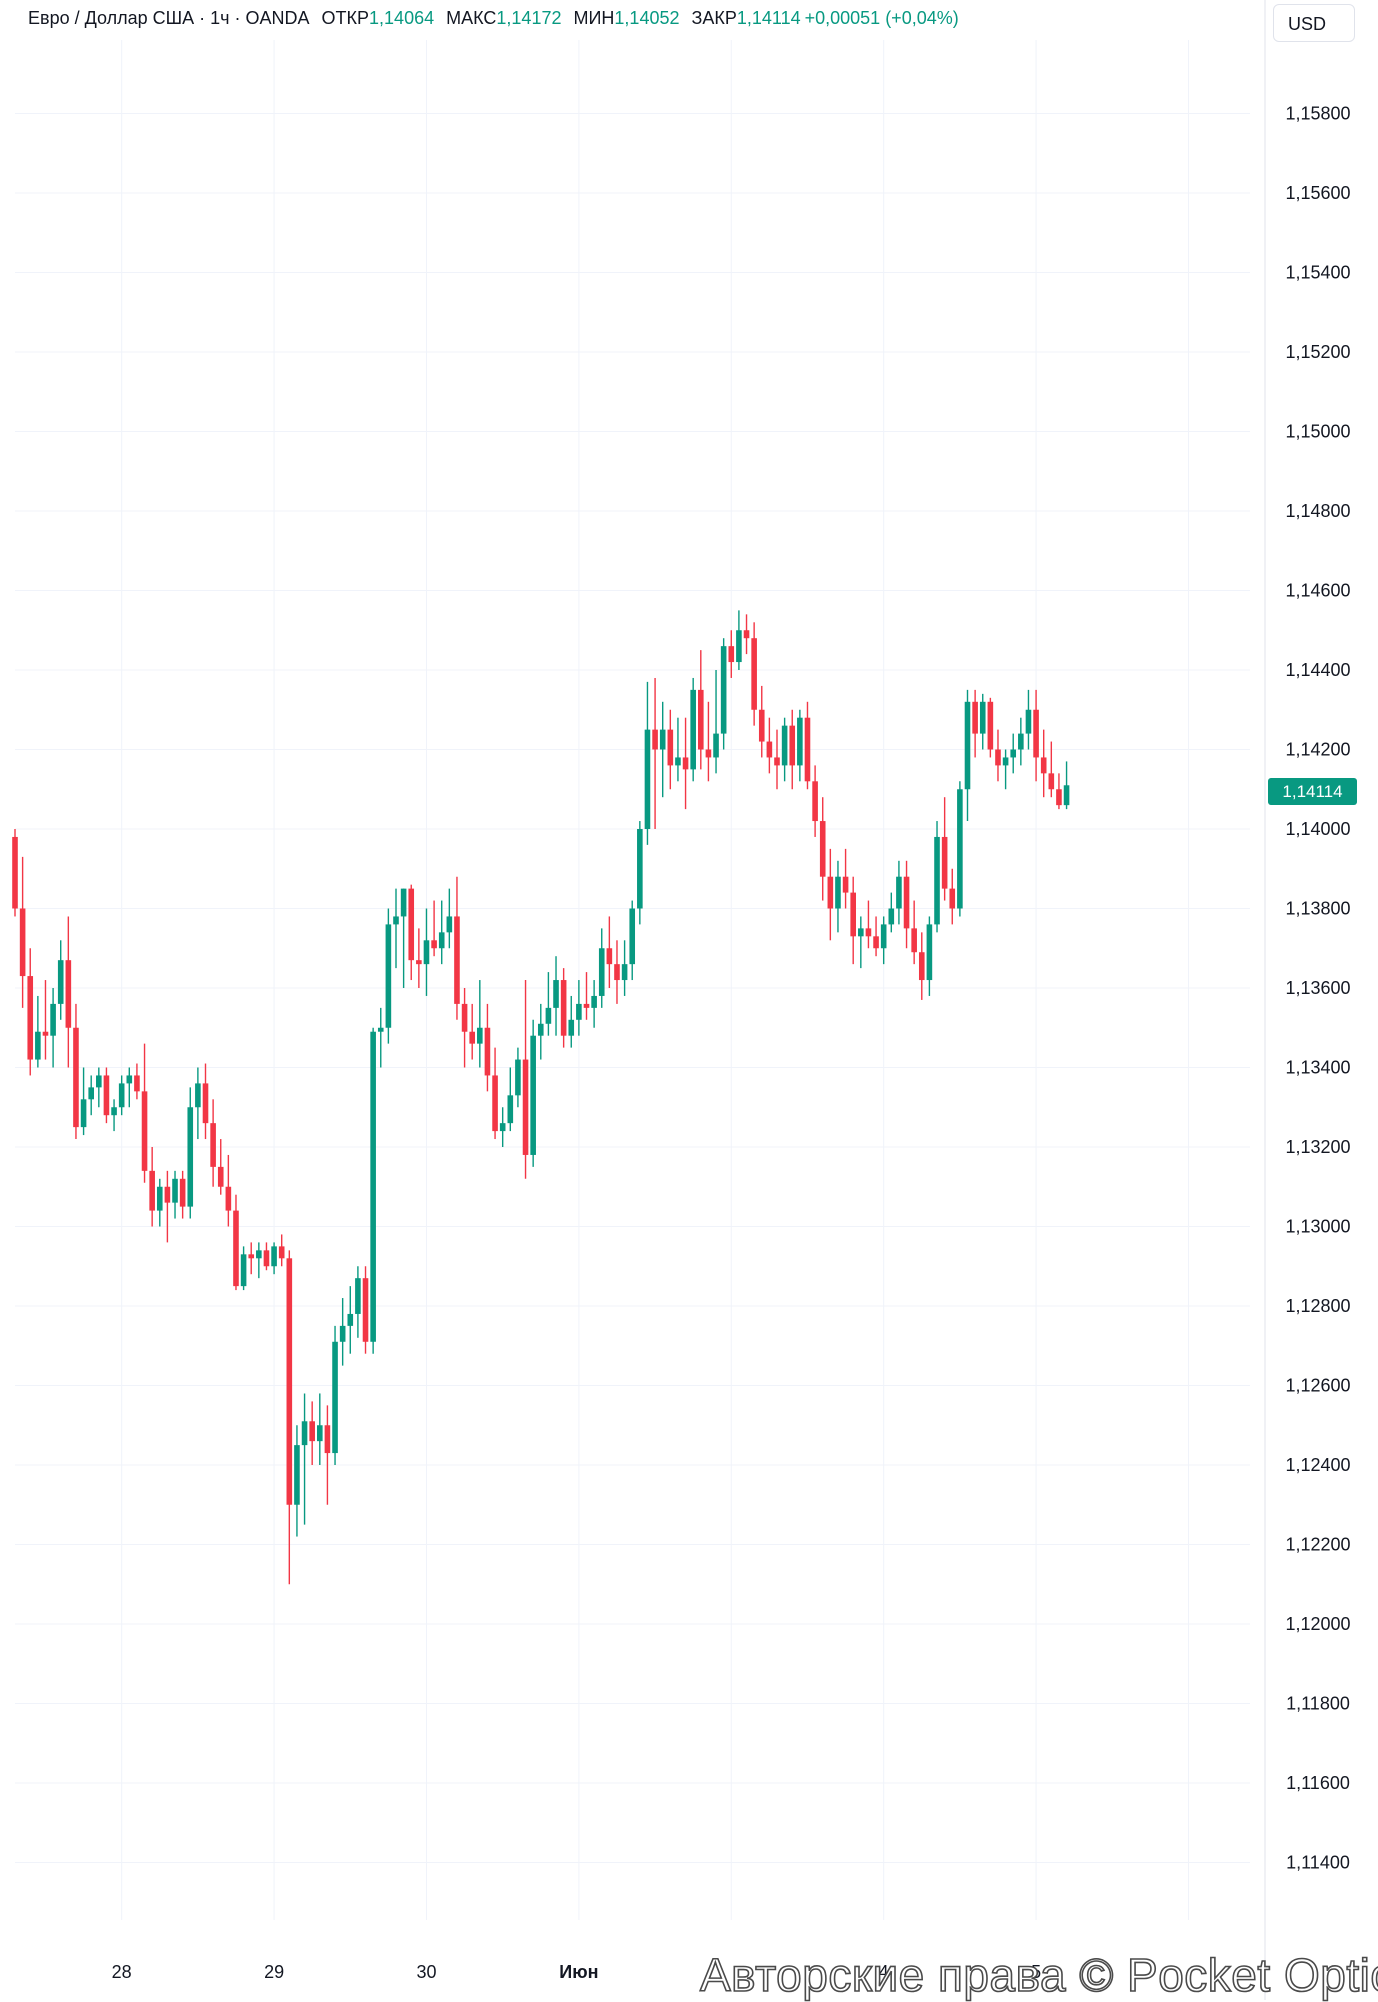 This screenshot has width=1378, height=2002. What do you see at coordinates (1317, 829) in the screenshot?
I see `y-tick-label: 1,14000` at bounding box center [1317, 829].